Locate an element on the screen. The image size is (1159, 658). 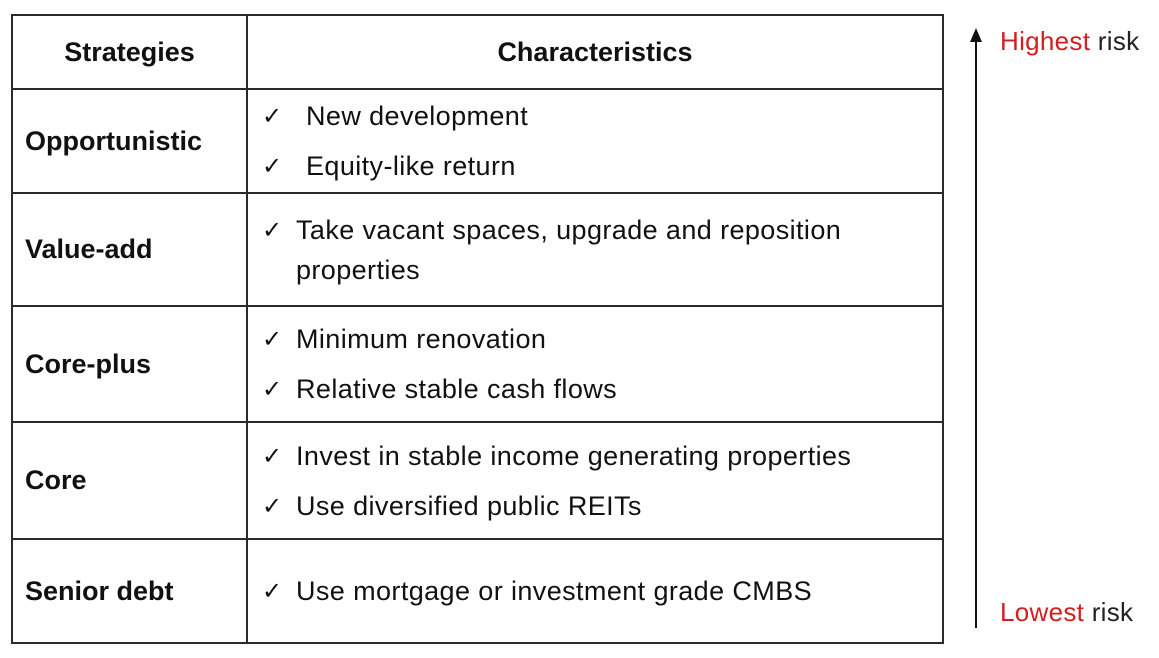
lowest-risk-label: Lowest risk is located at coordinates (1066, 612).